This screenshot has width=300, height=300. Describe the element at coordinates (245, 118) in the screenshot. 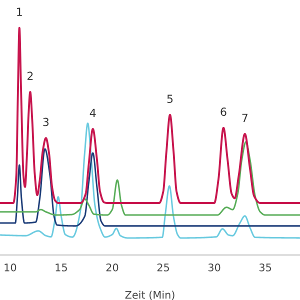

I see `annotation: 7` at that location.